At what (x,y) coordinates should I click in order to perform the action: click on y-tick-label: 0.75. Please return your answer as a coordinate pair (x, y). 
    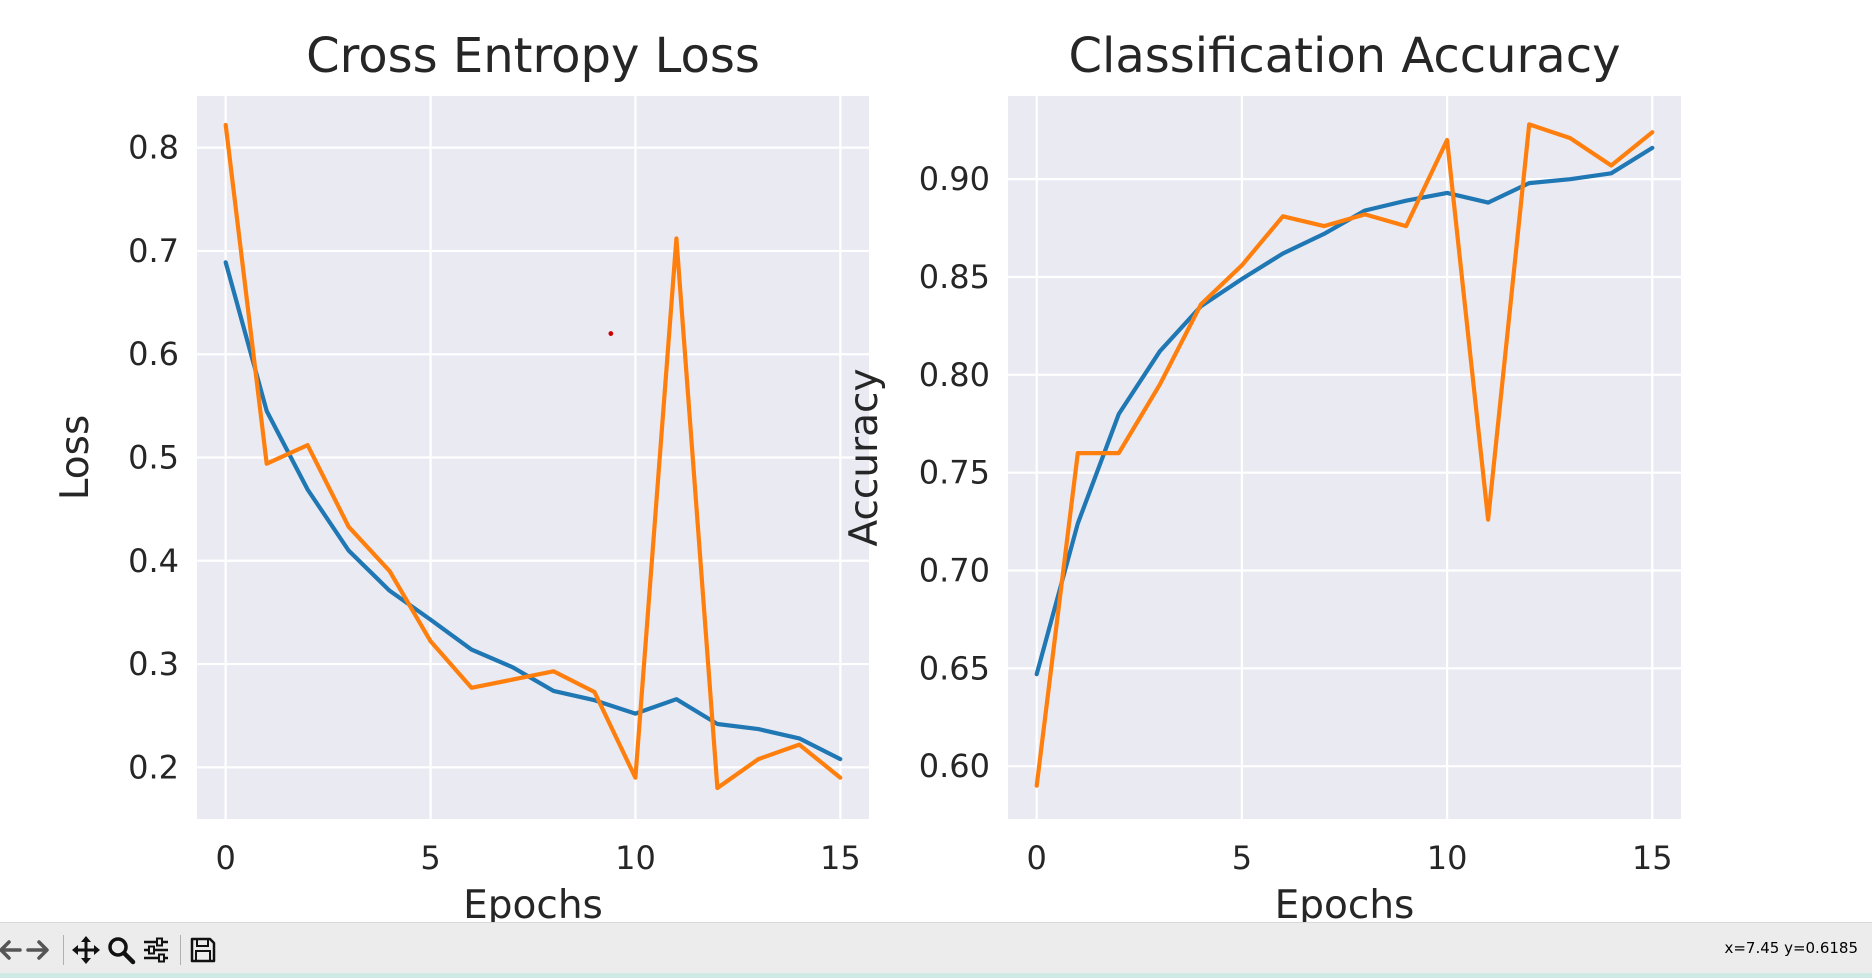
    Looking at the image, I should click on (954, 473).